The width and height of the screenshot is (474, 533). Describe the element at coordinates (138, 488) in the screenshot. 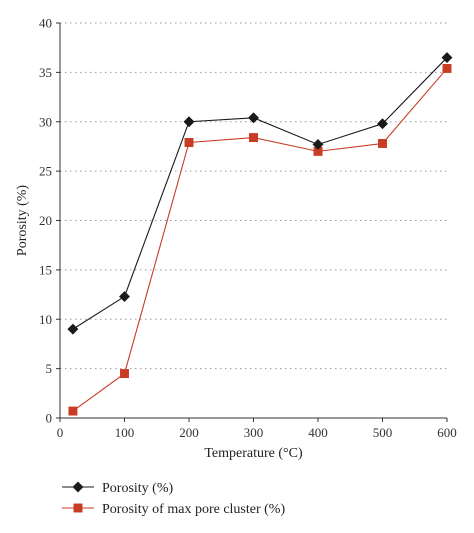

I see `legend-label-1: Porosity (%)` at that location.